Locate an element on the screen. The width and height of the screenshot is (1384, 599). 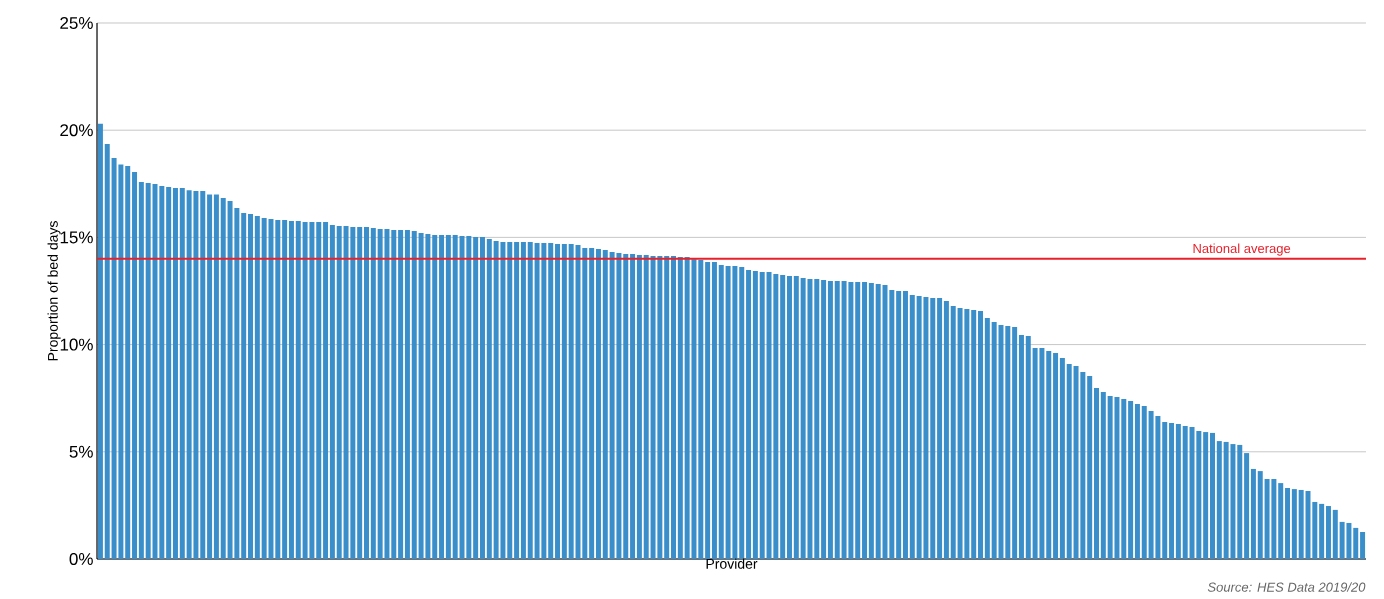
x-axis-title: Provider is located at coordinates (732, 563).